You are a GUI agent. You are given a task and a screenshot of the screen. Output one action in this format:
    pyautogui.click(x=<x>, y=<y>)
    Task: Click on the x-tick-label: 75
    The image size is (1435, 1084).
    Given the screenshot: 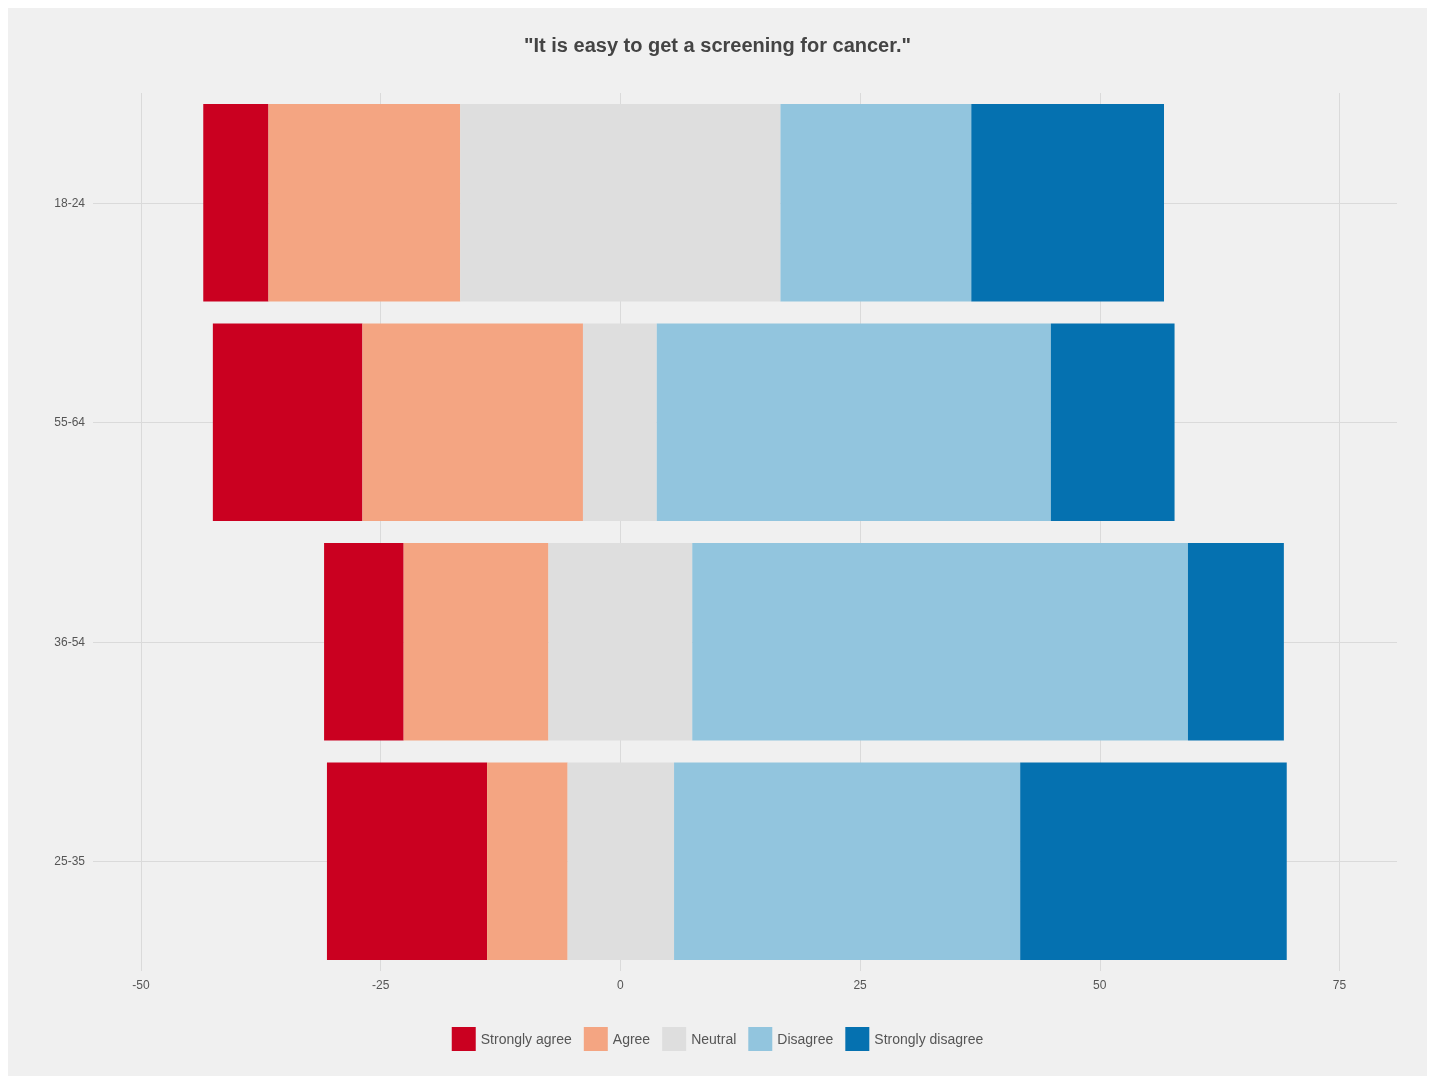 What is the action you would take?
    pyautogui.click(x=1339, y=985)
    